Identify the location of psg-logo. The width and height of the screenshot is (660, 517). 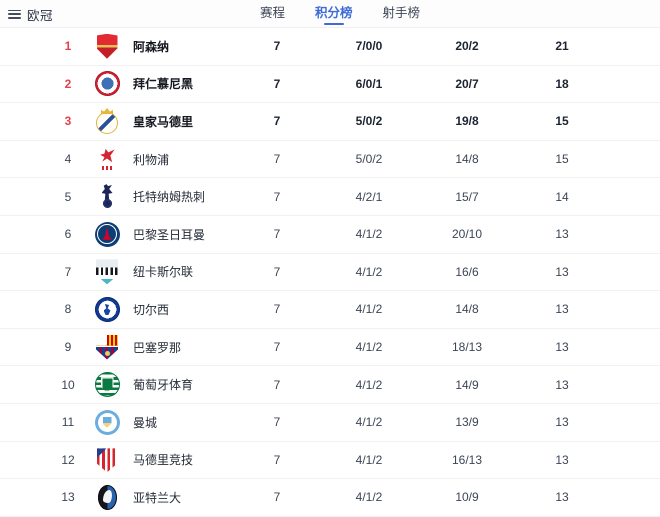
(107, 234).